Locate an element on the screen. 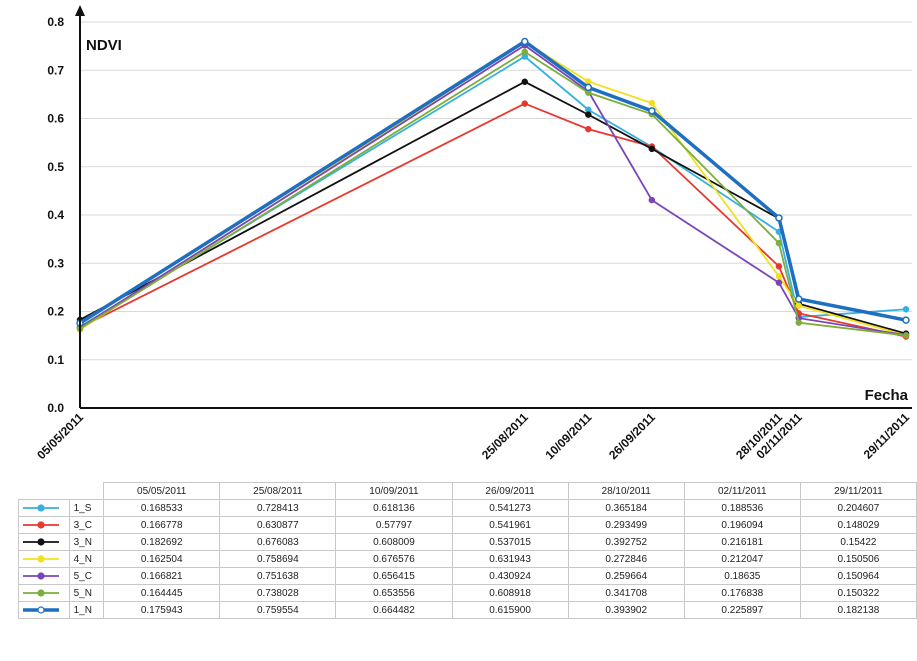  table-cell: 0.166821 is located at coordinates (162, 576).